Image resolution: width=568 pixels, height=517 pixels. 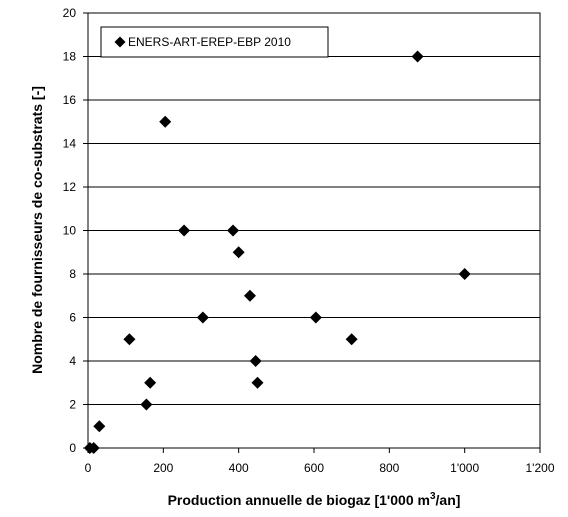 I want to click on y-tick-label: 4, so click(x=72, y=361).